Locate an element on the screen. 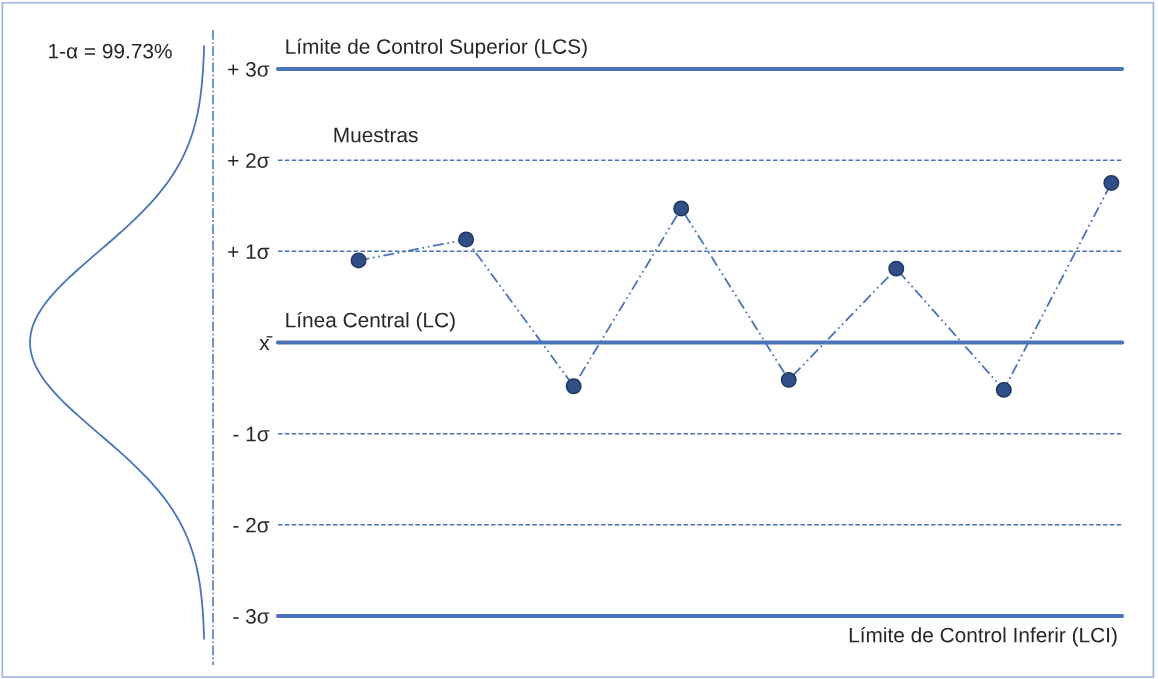 This screenshot has width=1158, height=679. annotation: Muestras is located at coordinates (376, 135).